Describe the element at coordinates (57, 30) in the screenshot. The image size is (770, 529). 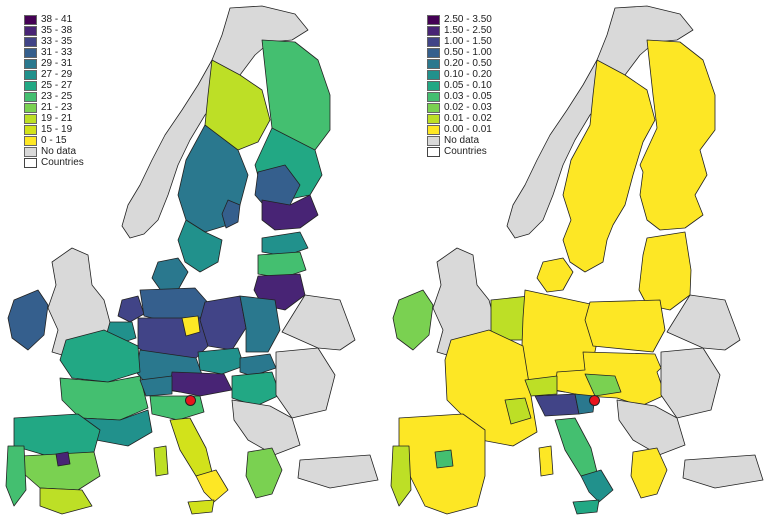
I see `legend-label: 35 - 38` at that location.